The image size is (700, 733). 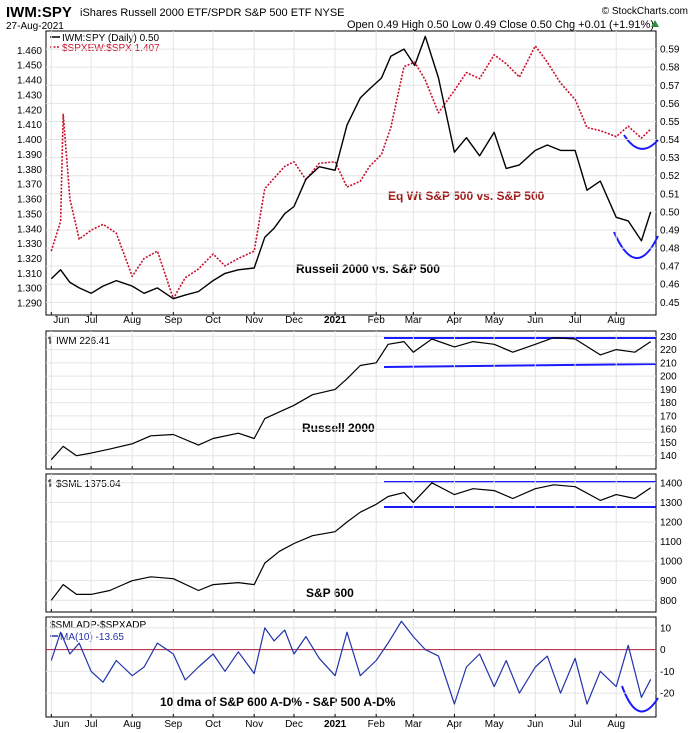 I want to click on x-label-bottom-1: Jul, so click(x=91, y=724).